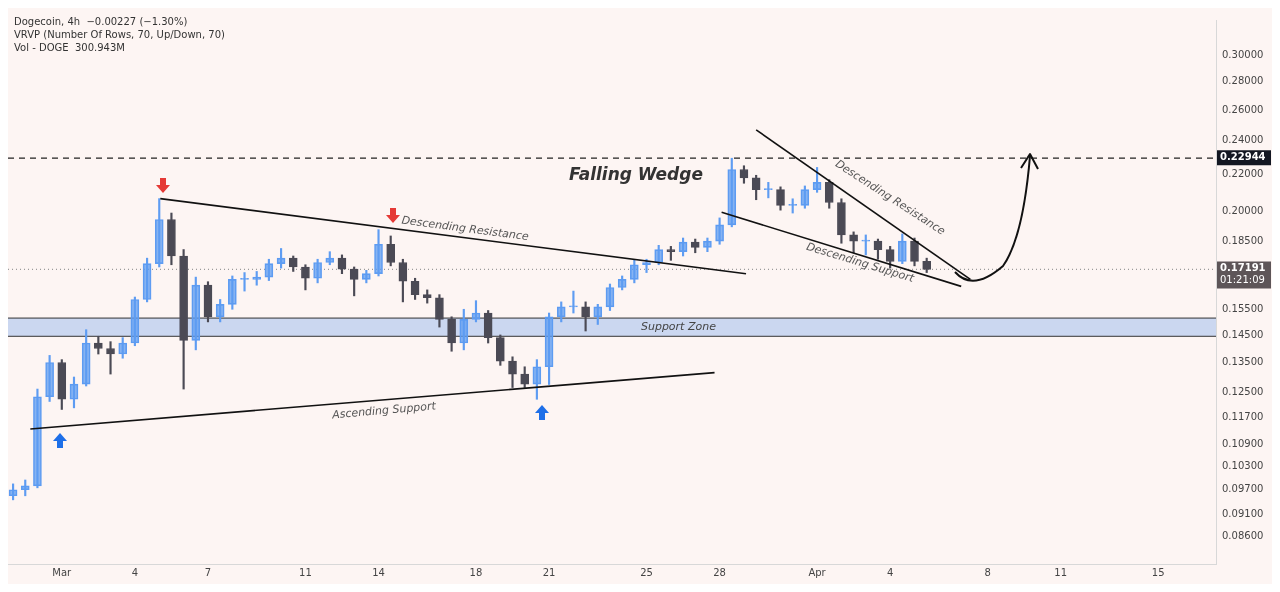  I want to click on annotation: VRVP (Number Of Rows, 70, Up/Down, 70), so click(120, 34).